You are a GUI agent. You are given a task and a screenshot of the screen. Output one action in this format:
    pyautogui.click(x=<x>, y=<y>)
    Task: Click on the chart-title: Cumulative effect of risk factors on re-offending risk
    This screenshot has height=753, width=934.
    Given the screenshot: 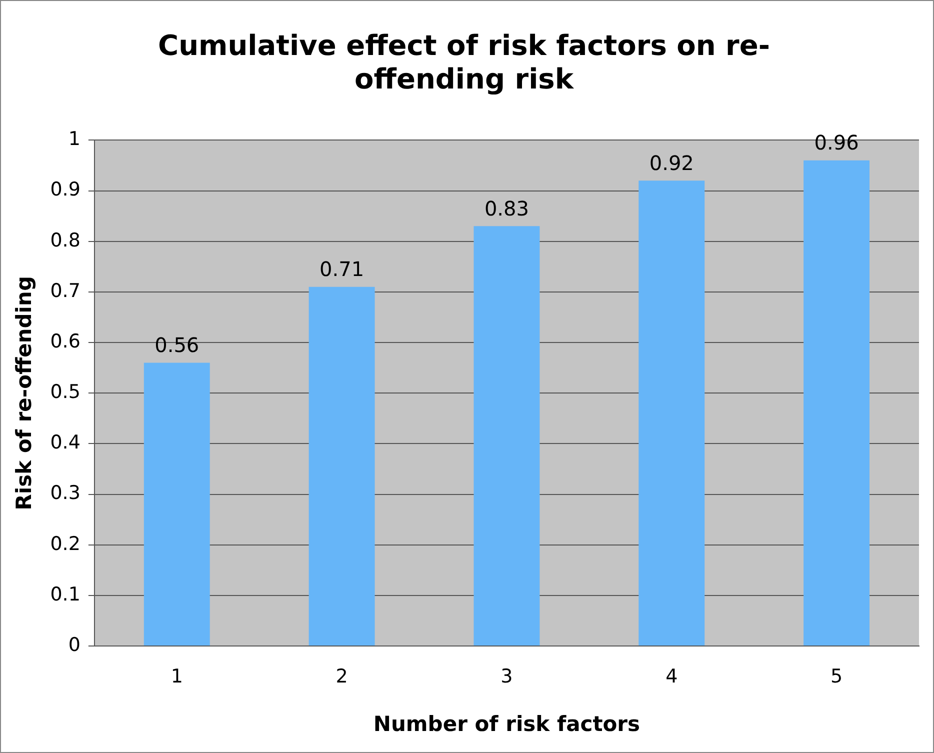 What is the action you would take?
    pyautogui.click(x=464, y=62)
    